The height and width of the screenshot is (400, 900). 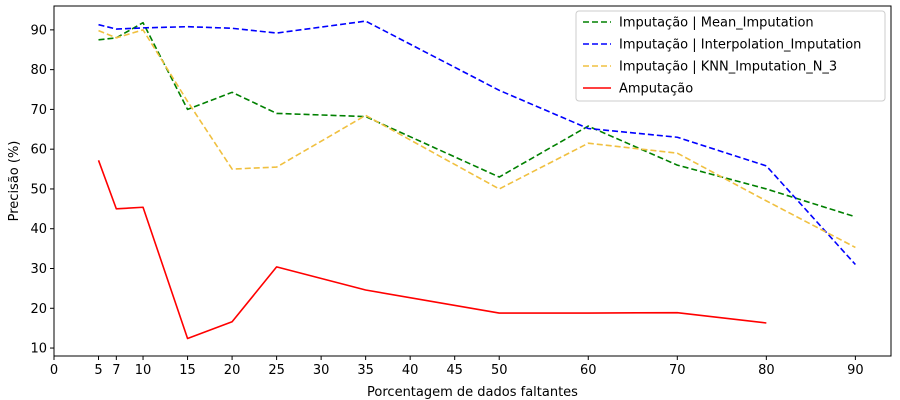 What do you see at coordinates (499, 370) in the screenshot?
I see `x-tick-label: 50` at bounding box center [499, 370].